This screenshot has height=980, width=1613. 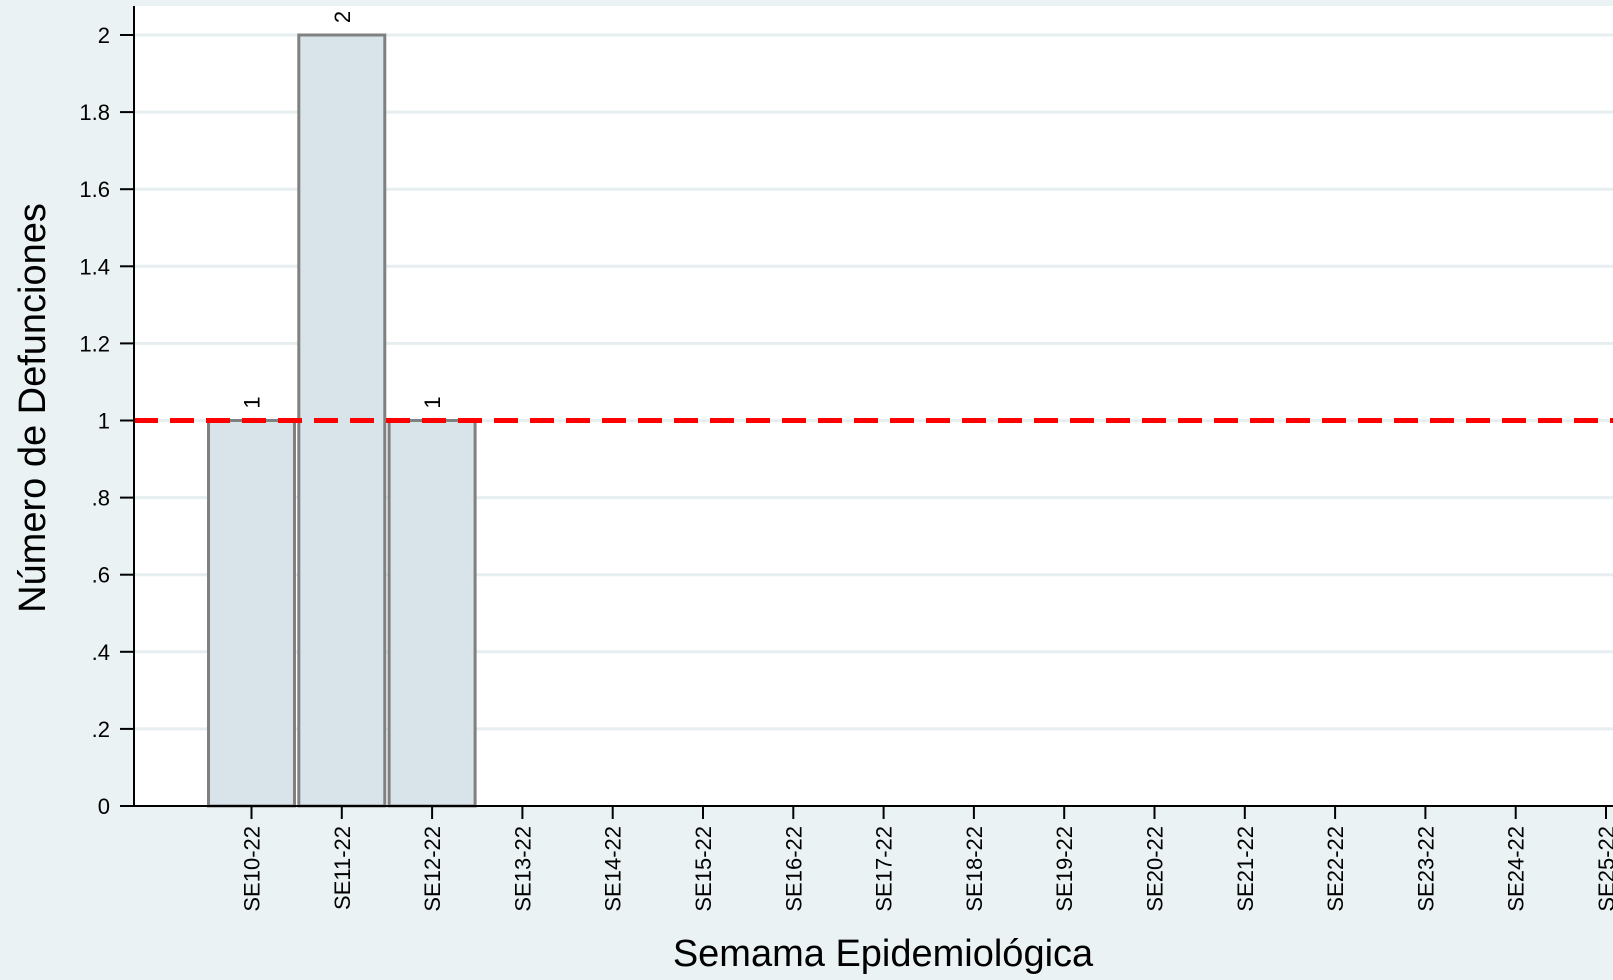 What do you see at coordinates (342, 17) in the screenshot?
I see `bar-value-label: 2` at bounding box center [342, 17].